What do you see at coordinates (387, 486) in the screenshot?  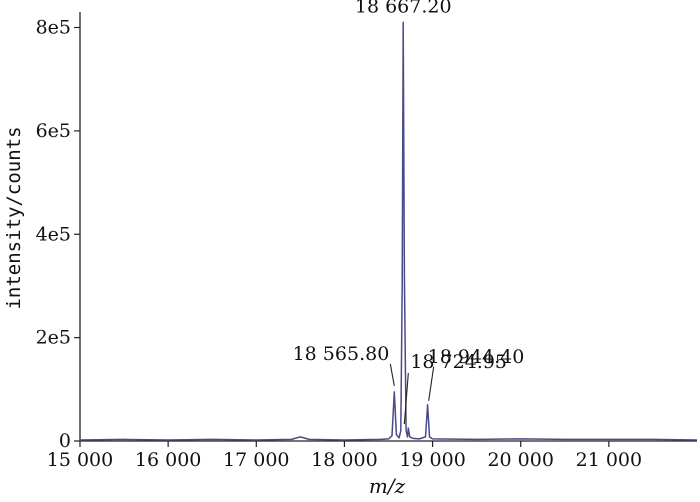 I see `x-axis-title: m/z` at bounding box center [387, 486].